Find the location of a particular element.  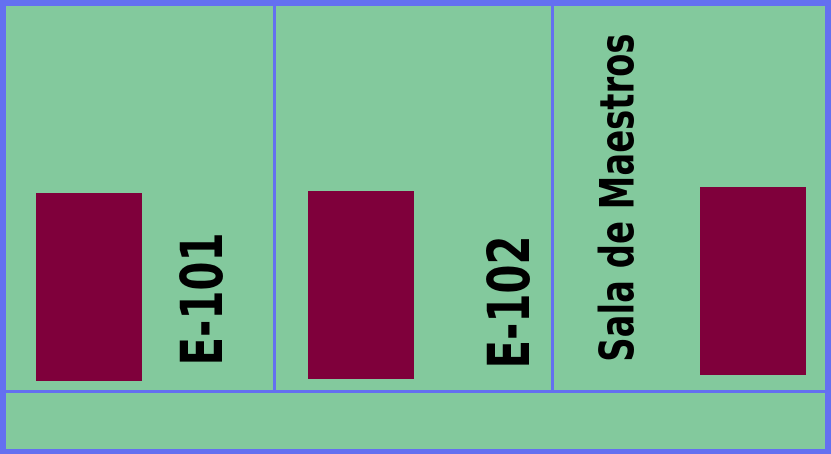

room-label-e-102: E-102 is located at coordinates (509, 302).